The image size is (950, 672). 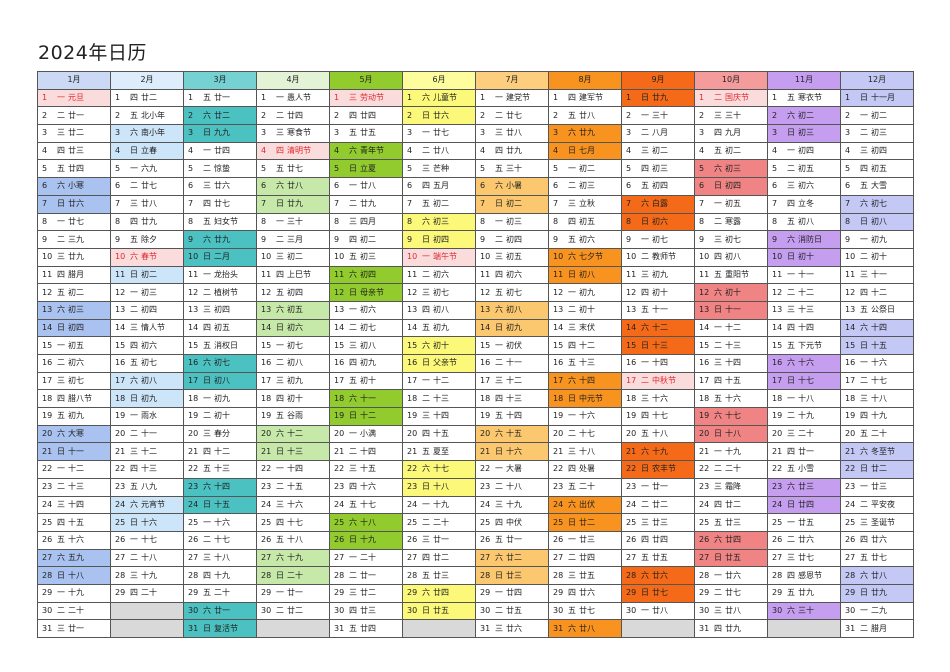 I want to click on day-cell: 13 六初三, so click(x=74, y=310).